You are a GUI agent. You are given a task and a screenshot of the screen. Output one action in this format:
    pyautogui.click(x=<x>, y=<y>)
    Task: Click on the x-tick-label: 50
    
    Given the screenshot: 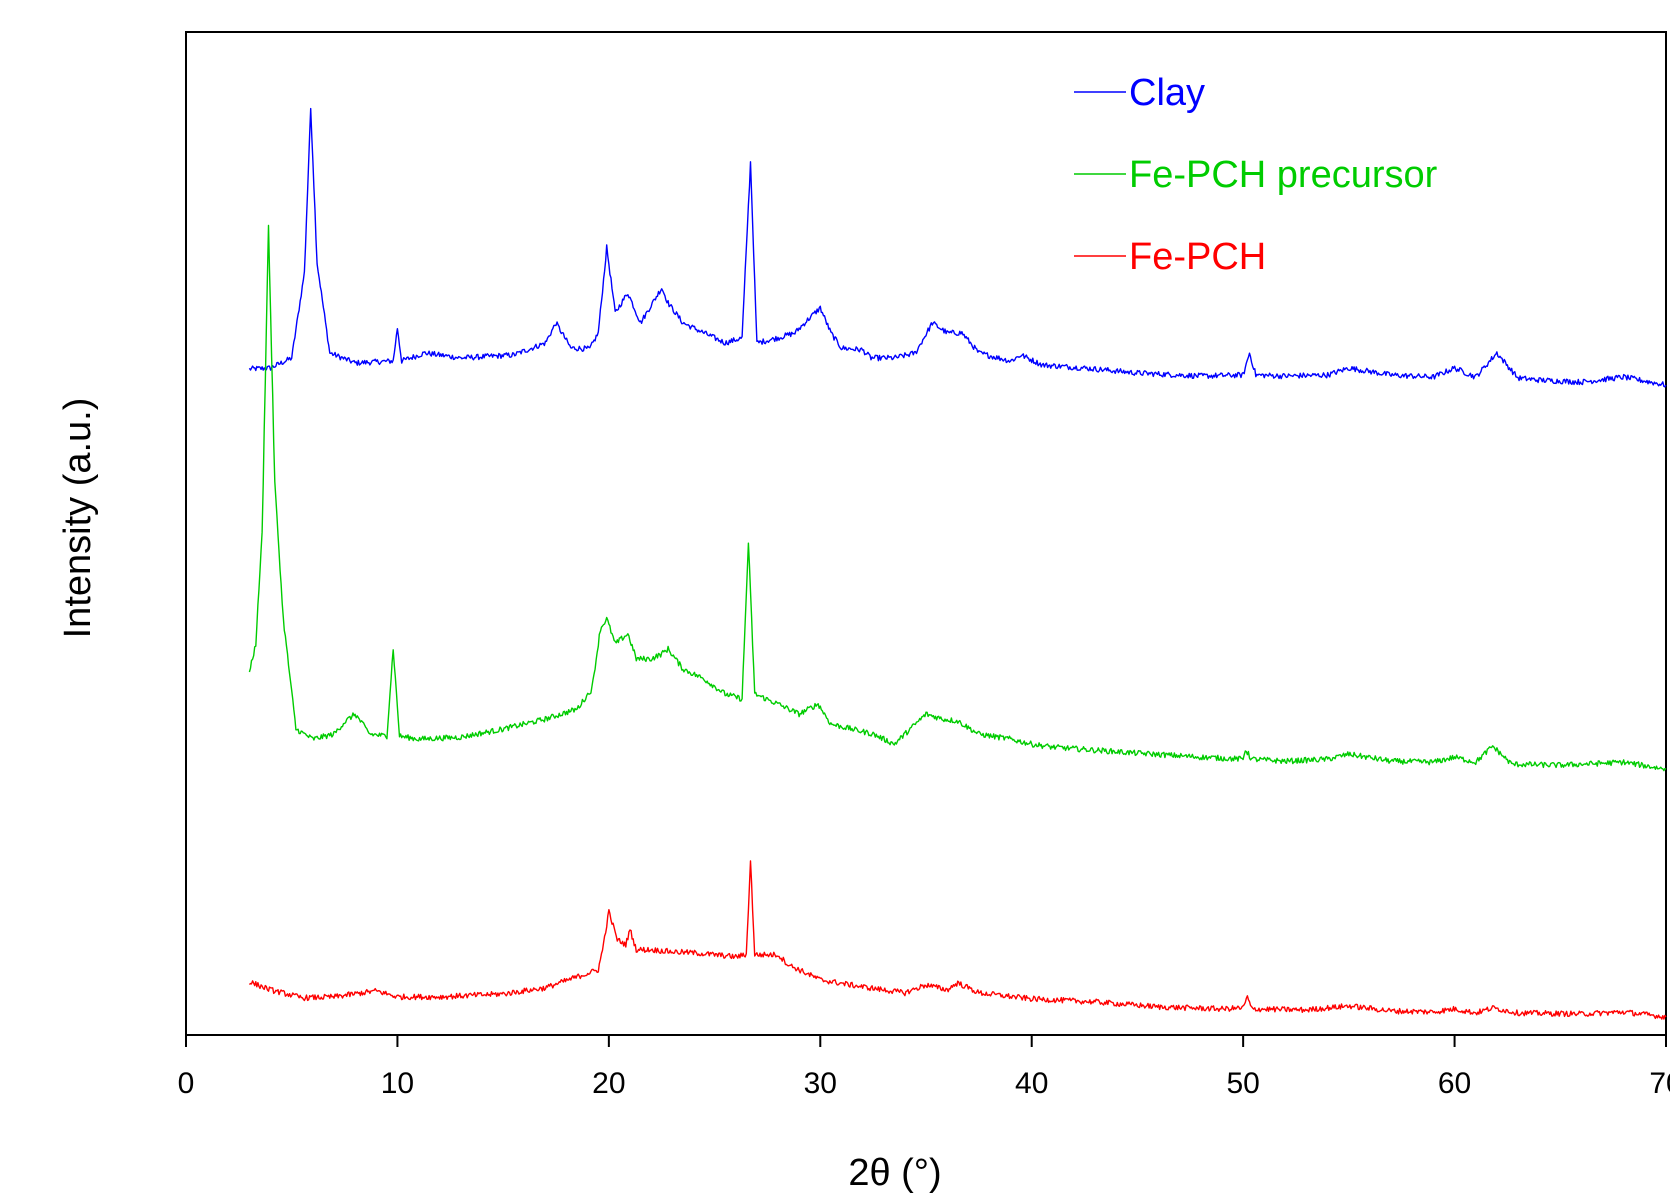 What is the action you would take?
    pyautogui.click(x=1242, y=1083)
    